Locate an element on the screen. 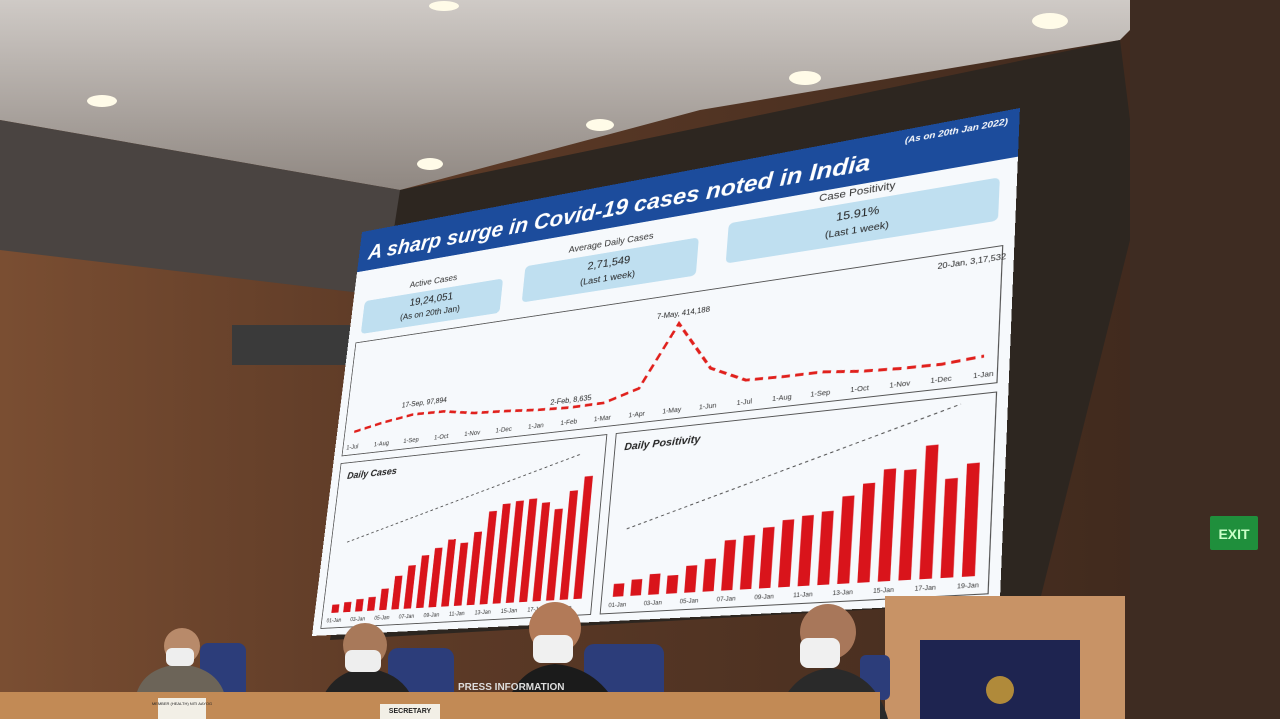  nameplate-text: SECRETARY is located at coordinates (410, 711).